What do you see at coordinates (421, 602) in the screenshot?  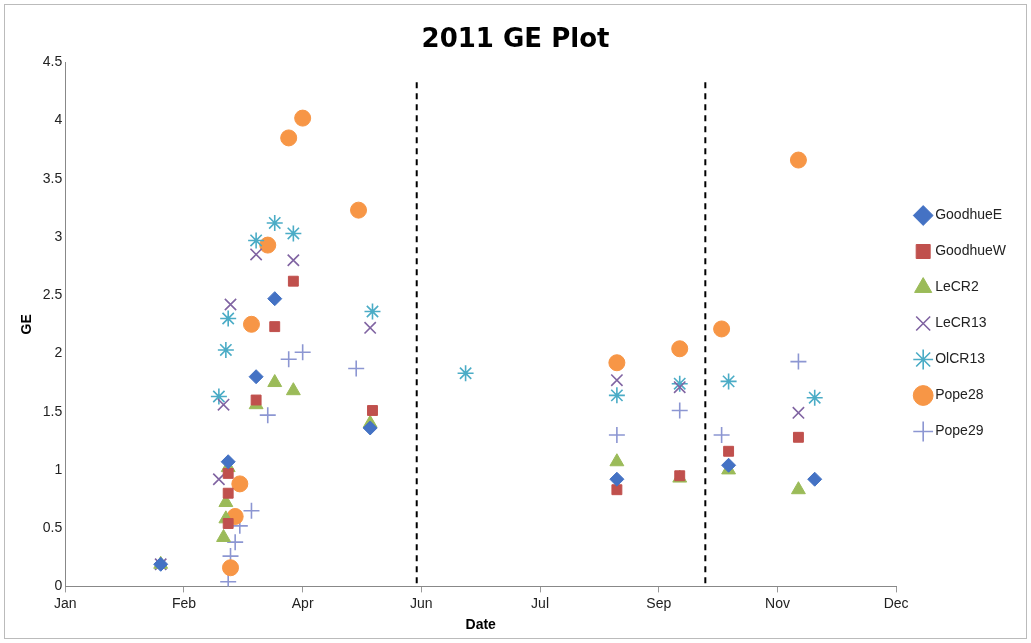 I see `x-tick-label: Jun` at bounding box center [421, 602].